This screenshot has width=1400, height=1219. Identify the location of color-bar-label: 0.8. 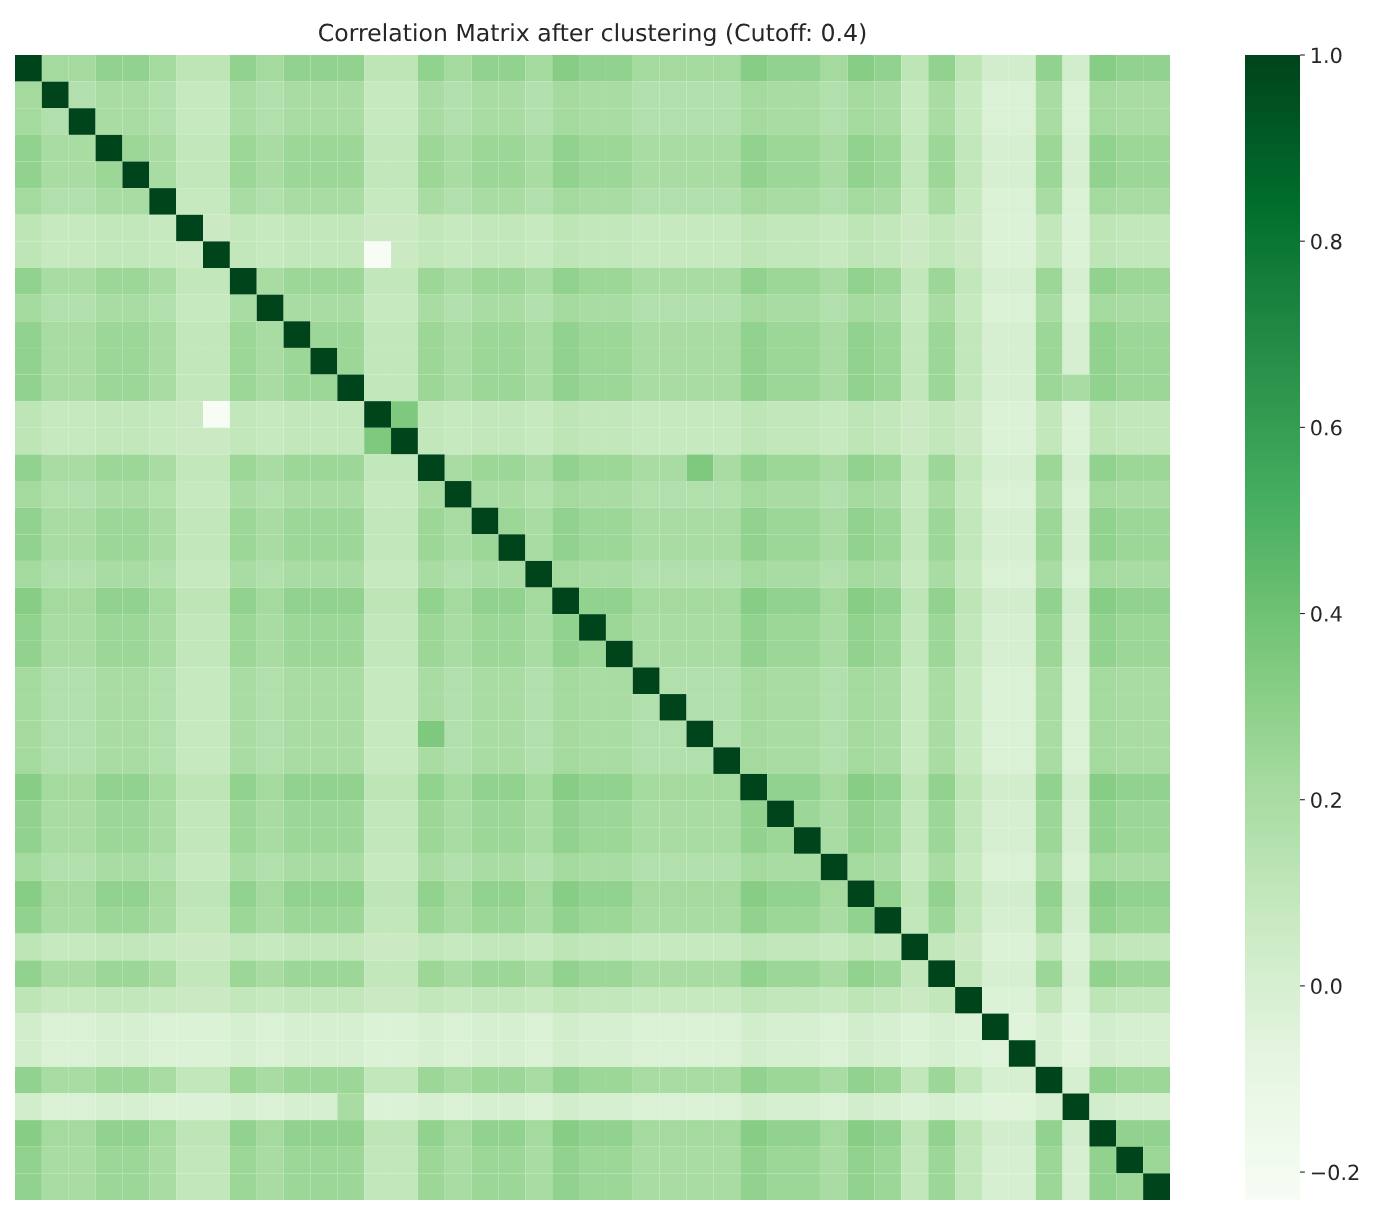
(1326, 241).